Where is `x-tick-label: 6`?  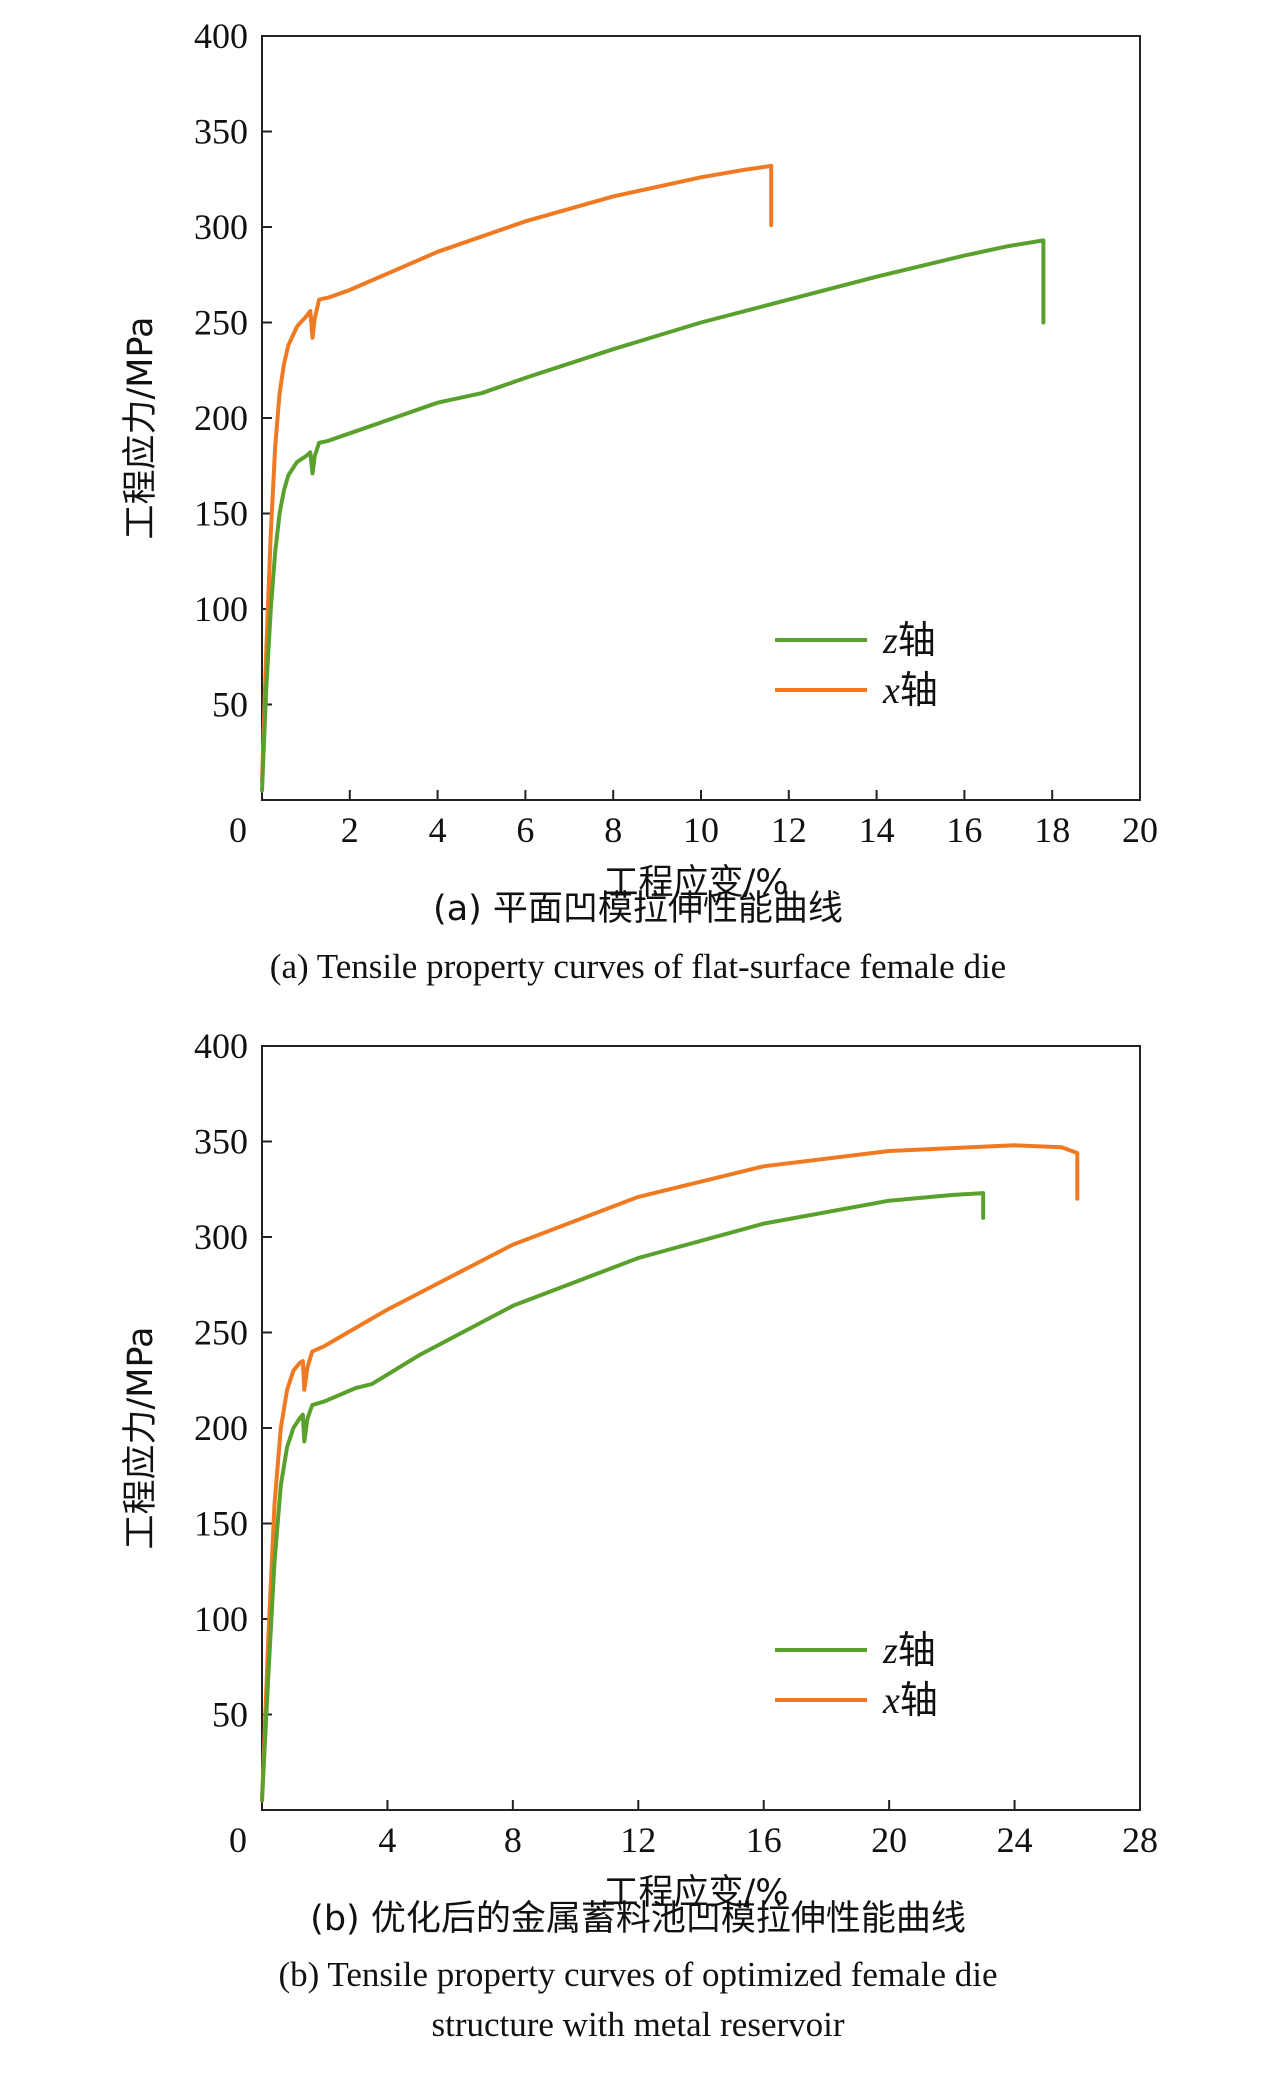 x-tick-label: 6 is located at coordinates (525, 830).